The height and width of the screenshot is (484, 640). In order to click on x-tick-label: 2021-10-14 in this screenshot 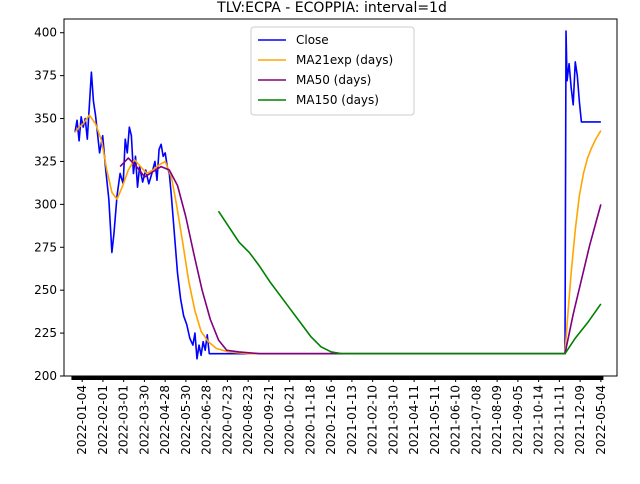, I will do `click(539, 420)`.